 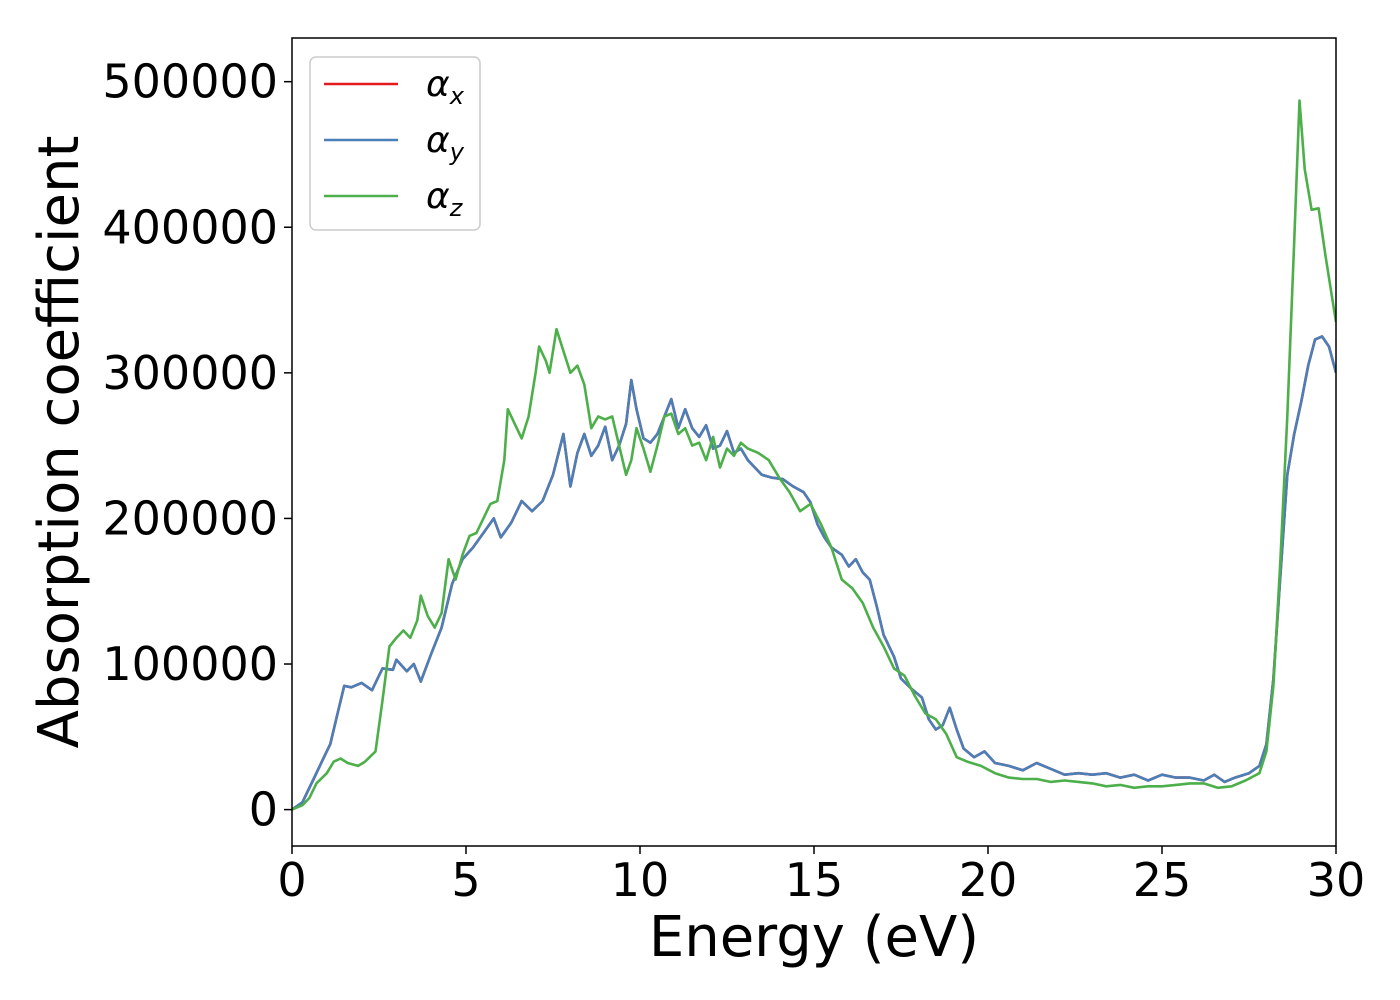 I want to click on y-axis-label: Absorption coefficient, so click(x=59, y=442).